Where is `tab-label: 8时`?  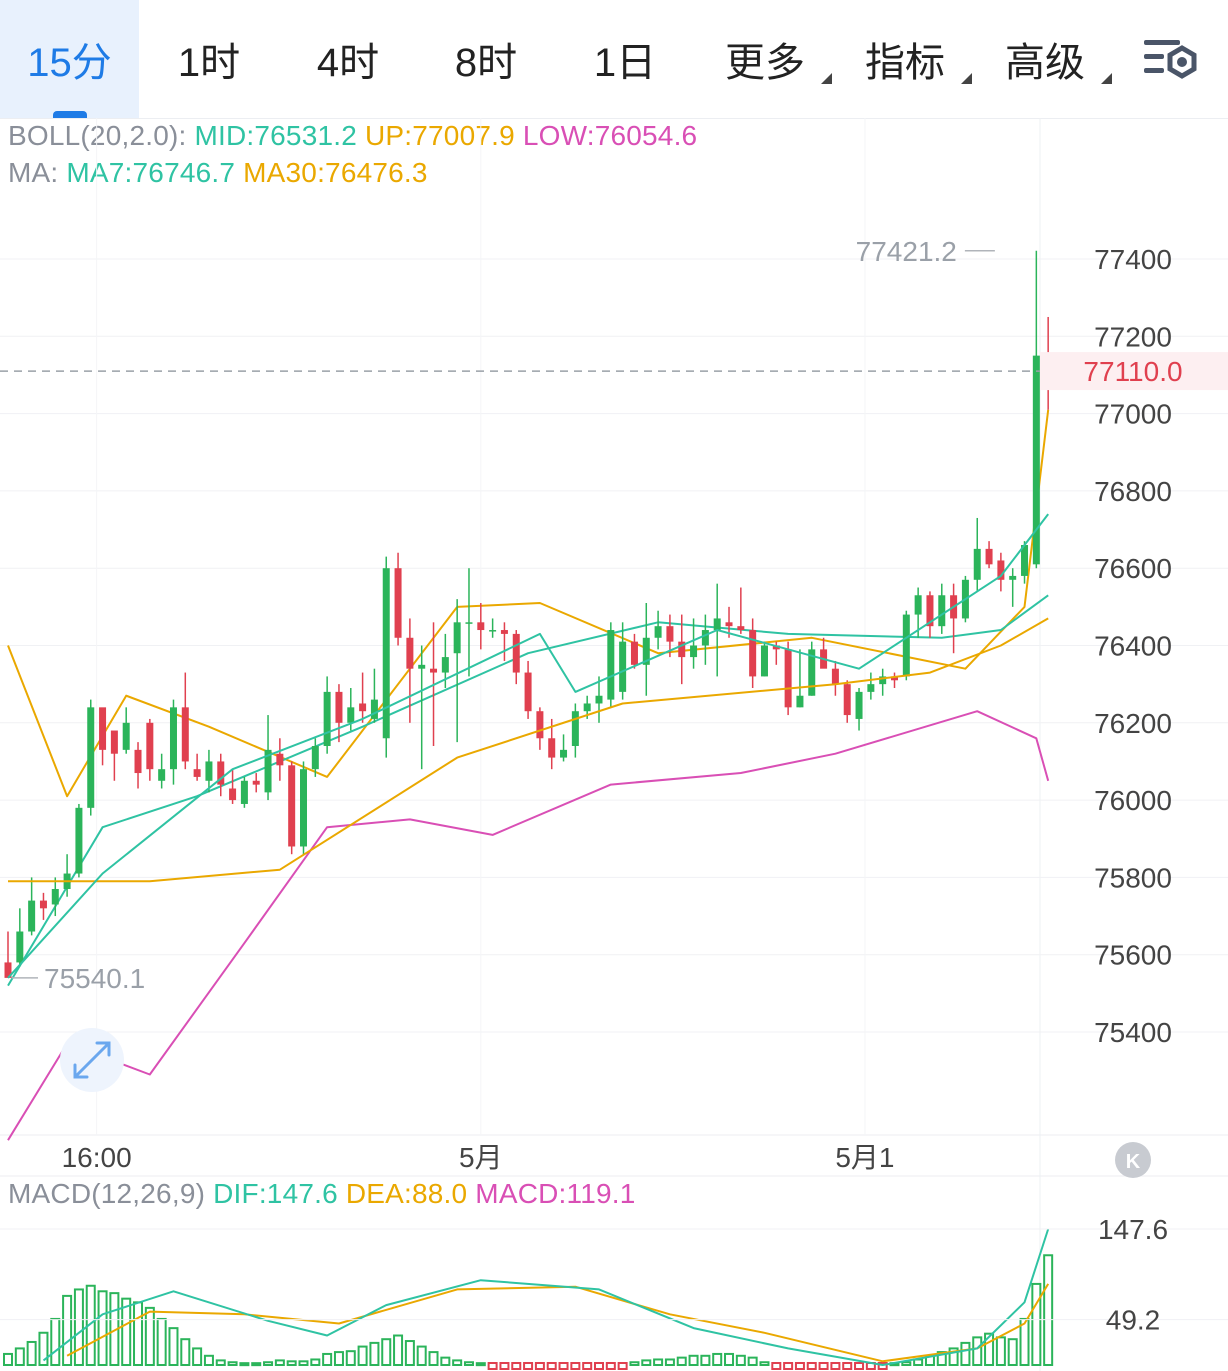
tab-label: 8时 is located at coordinates (486, 63).